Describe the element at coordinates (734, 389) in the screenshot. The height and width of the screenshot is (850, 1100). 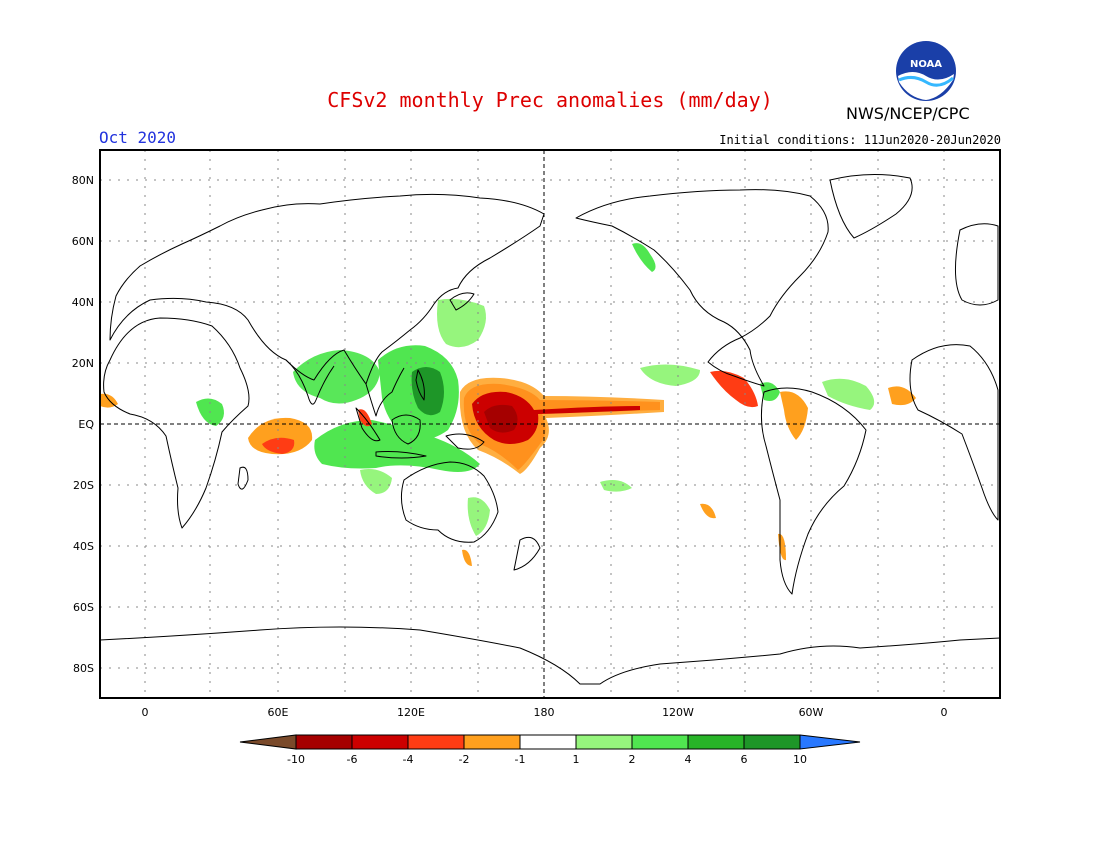
I see `anomaly-dry-central-america` at that location.